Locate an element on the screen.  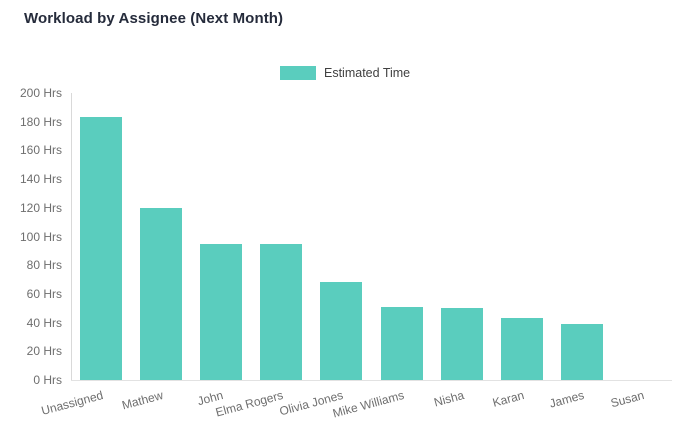
bar-james is located at coordinates (581, 352).